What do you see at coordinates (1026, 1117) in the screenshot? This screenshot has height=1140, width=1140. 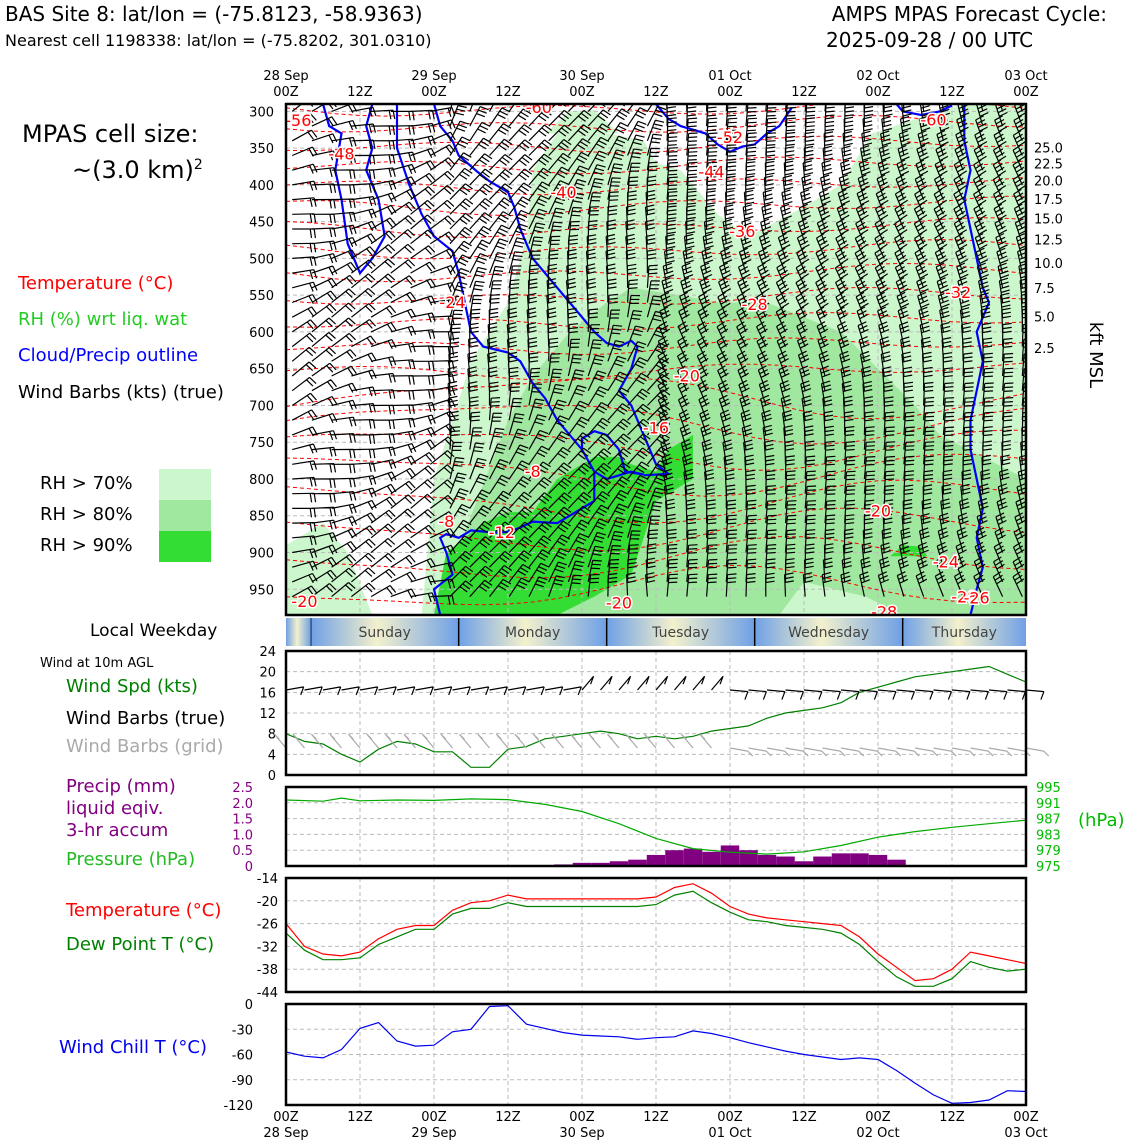 I see `bottom-hour-label: 00Z` at bounding box center [1026, 1117].